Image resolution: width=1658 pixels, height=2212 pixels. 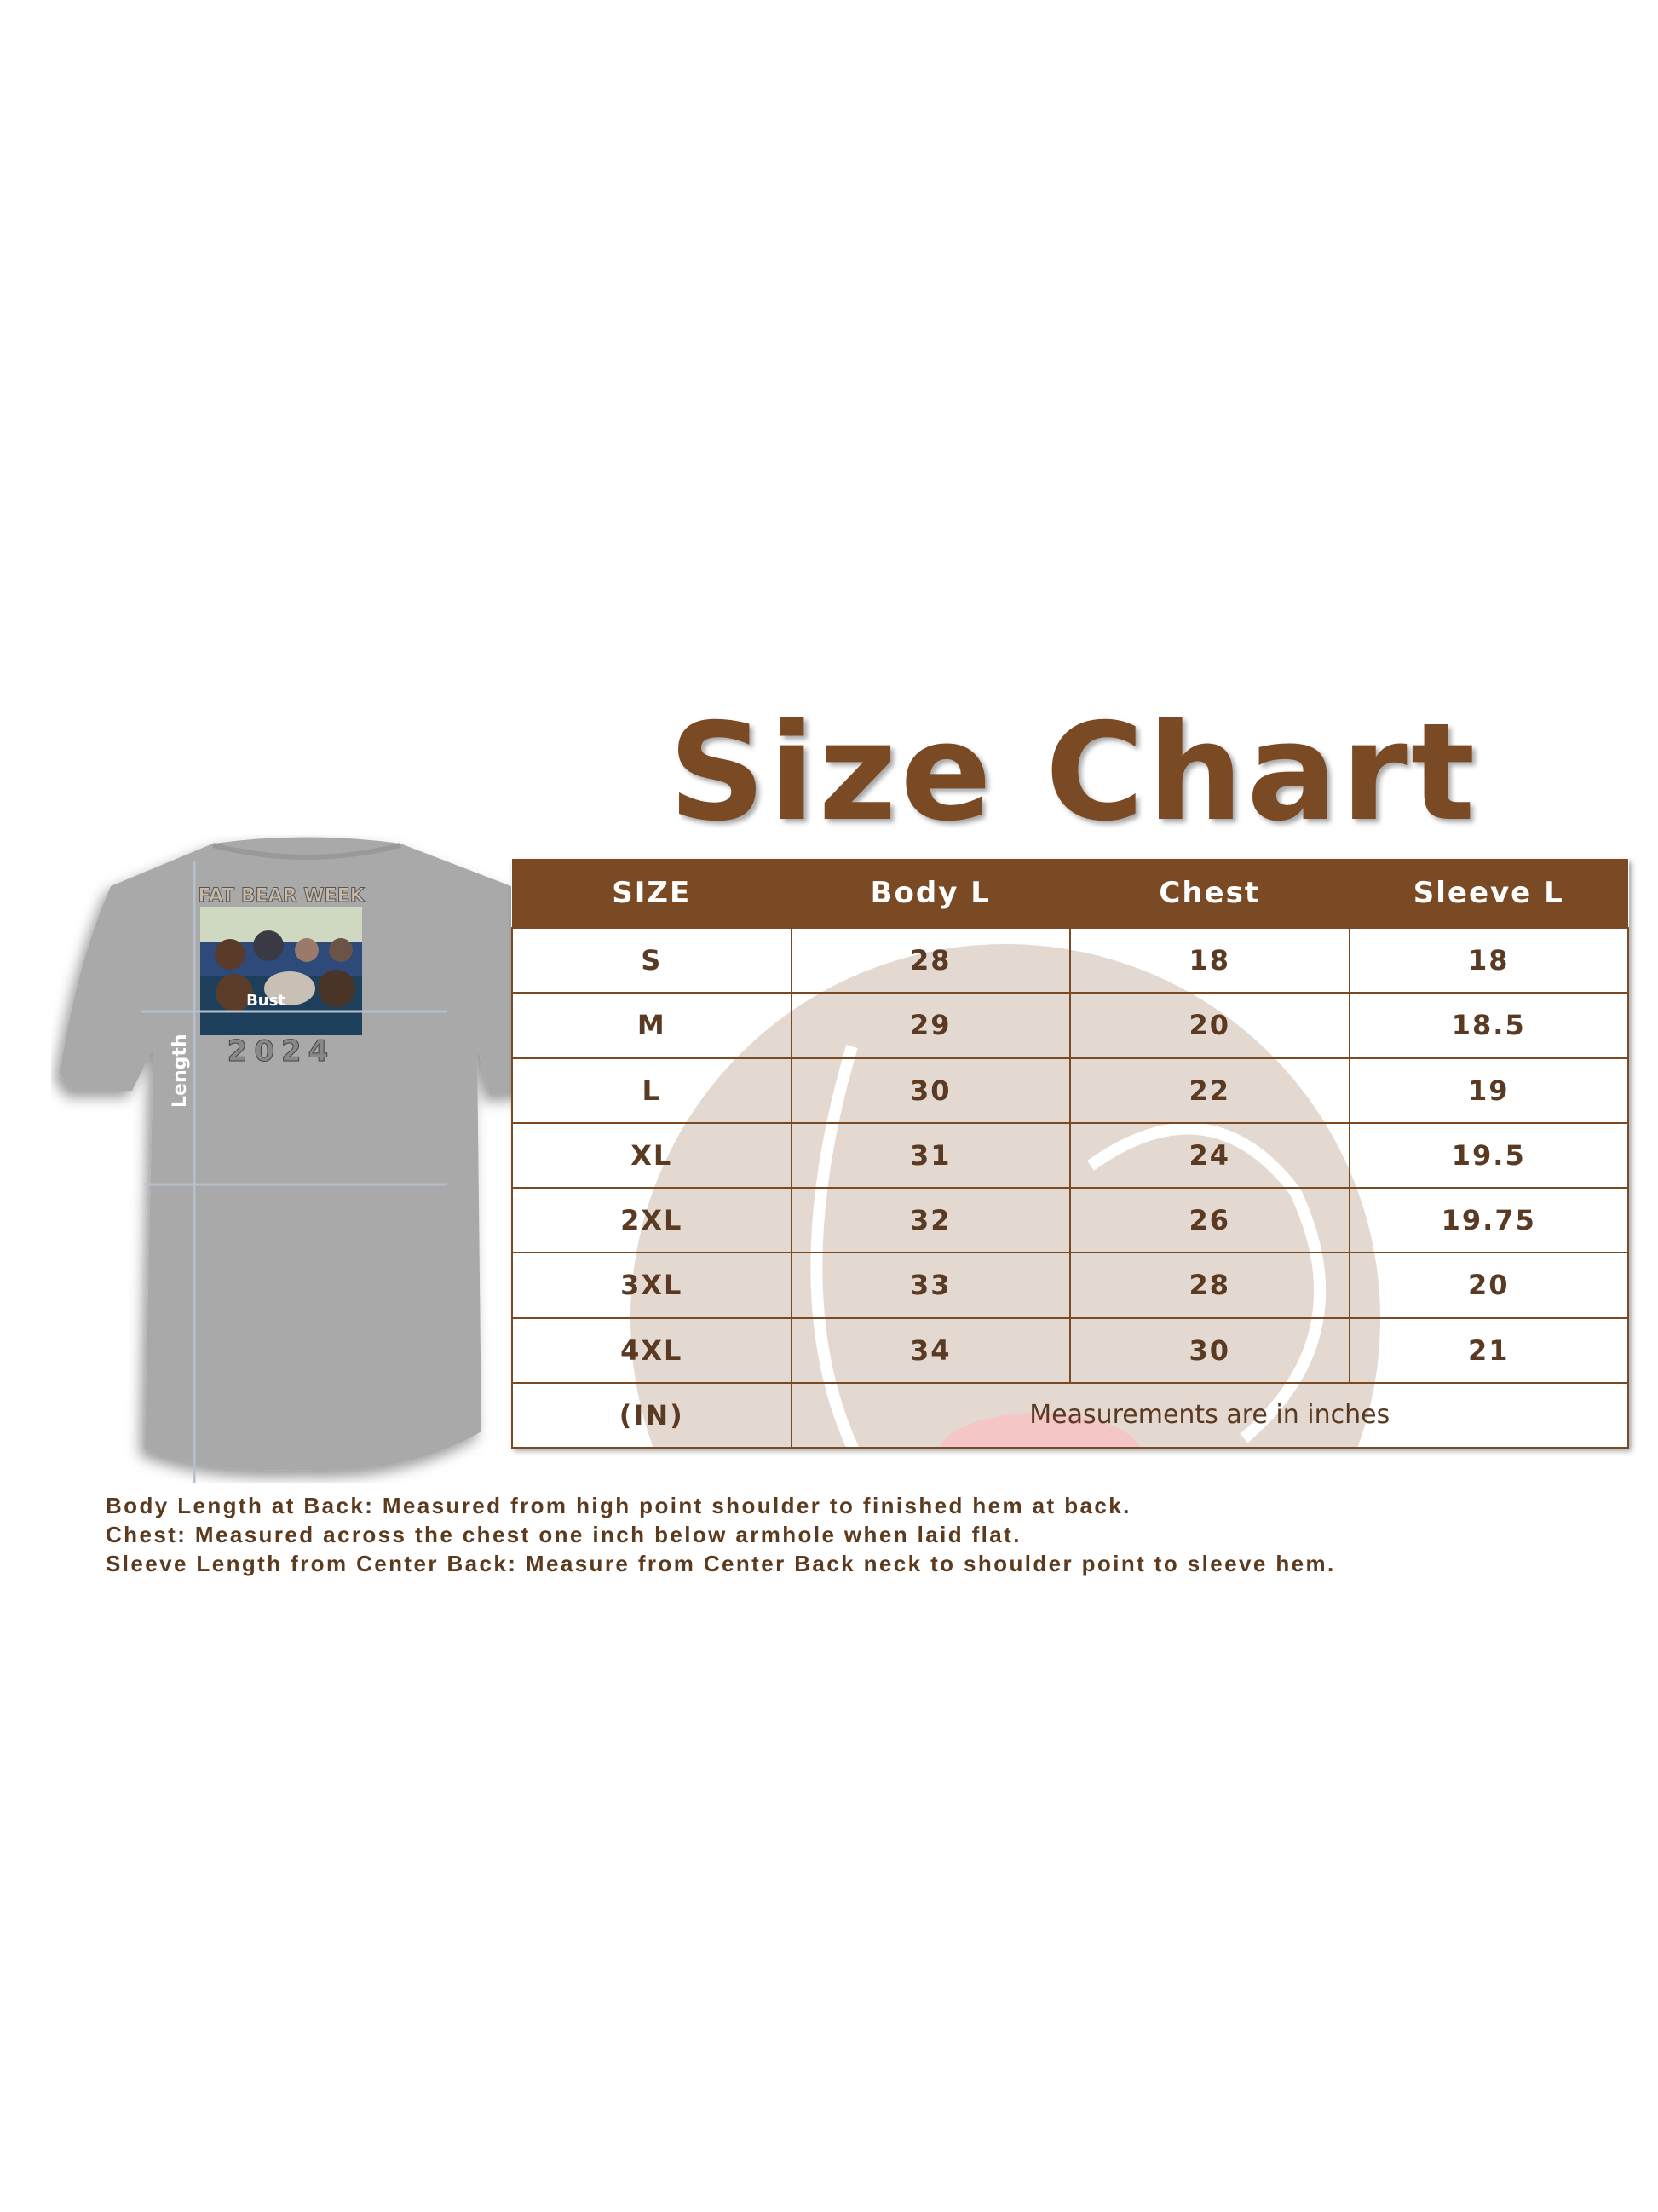 I want to click on table-row: 2XL 32 26 19.75, so click(x=1070, y=1220).